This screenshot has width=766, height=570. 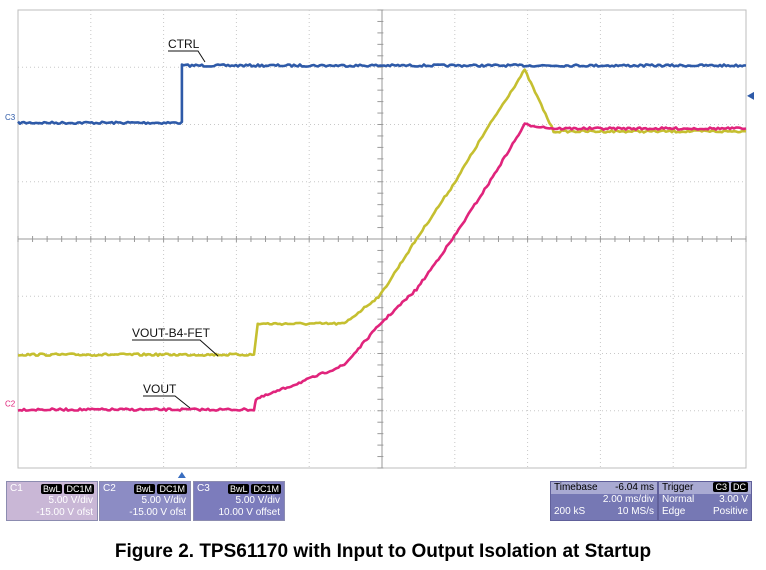 I want to click on channel-c2-panel: C2 BwL DC1M 5.00 V/div -15.00 V ofst, so click(x=145, y=501).